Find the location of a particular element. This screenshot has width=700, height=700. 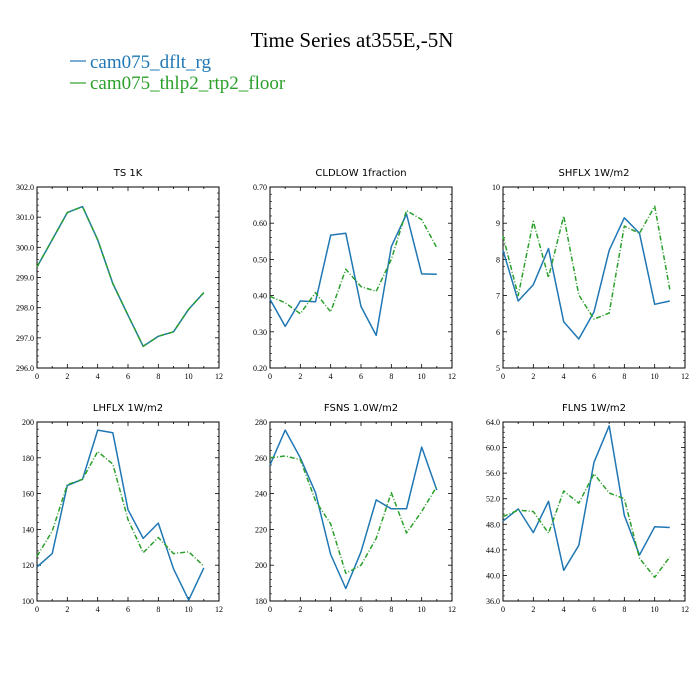

chart-panel-3: SHFLX 1W/m2 0 2 4 6 8 10 12 5 6 7 8 9 10 is located at coordinates (590, 274).